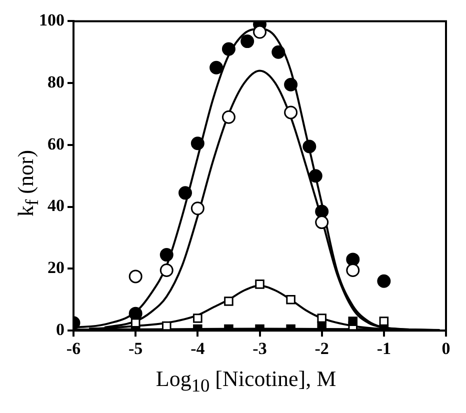  What do you see at coordinates (135, 348) in the screenshot?
I see `x-tick-label: -5` at bounding box center [135, 348].